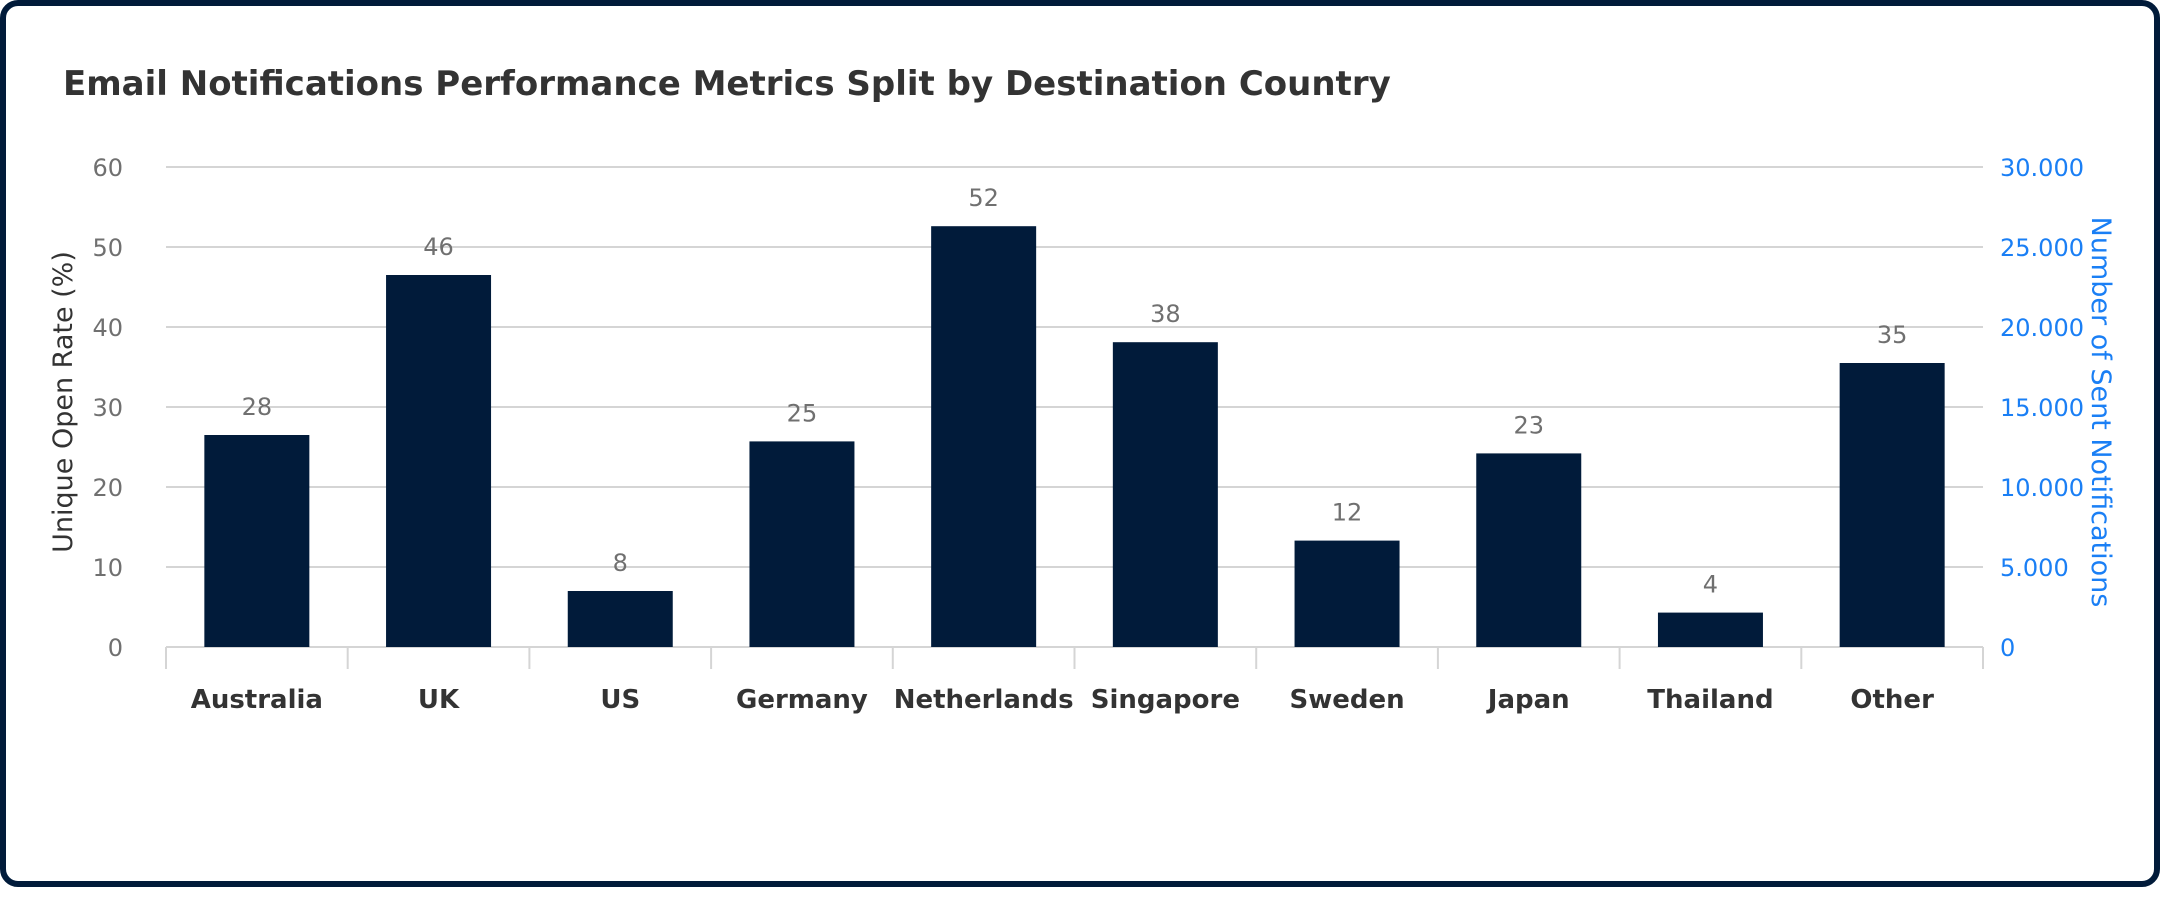 Image resolution: width=2160 pixels, height=900 pixels. Describe the element at coordinates (1347, 593) in the screenshot. I see `bar-sweden` at that location.